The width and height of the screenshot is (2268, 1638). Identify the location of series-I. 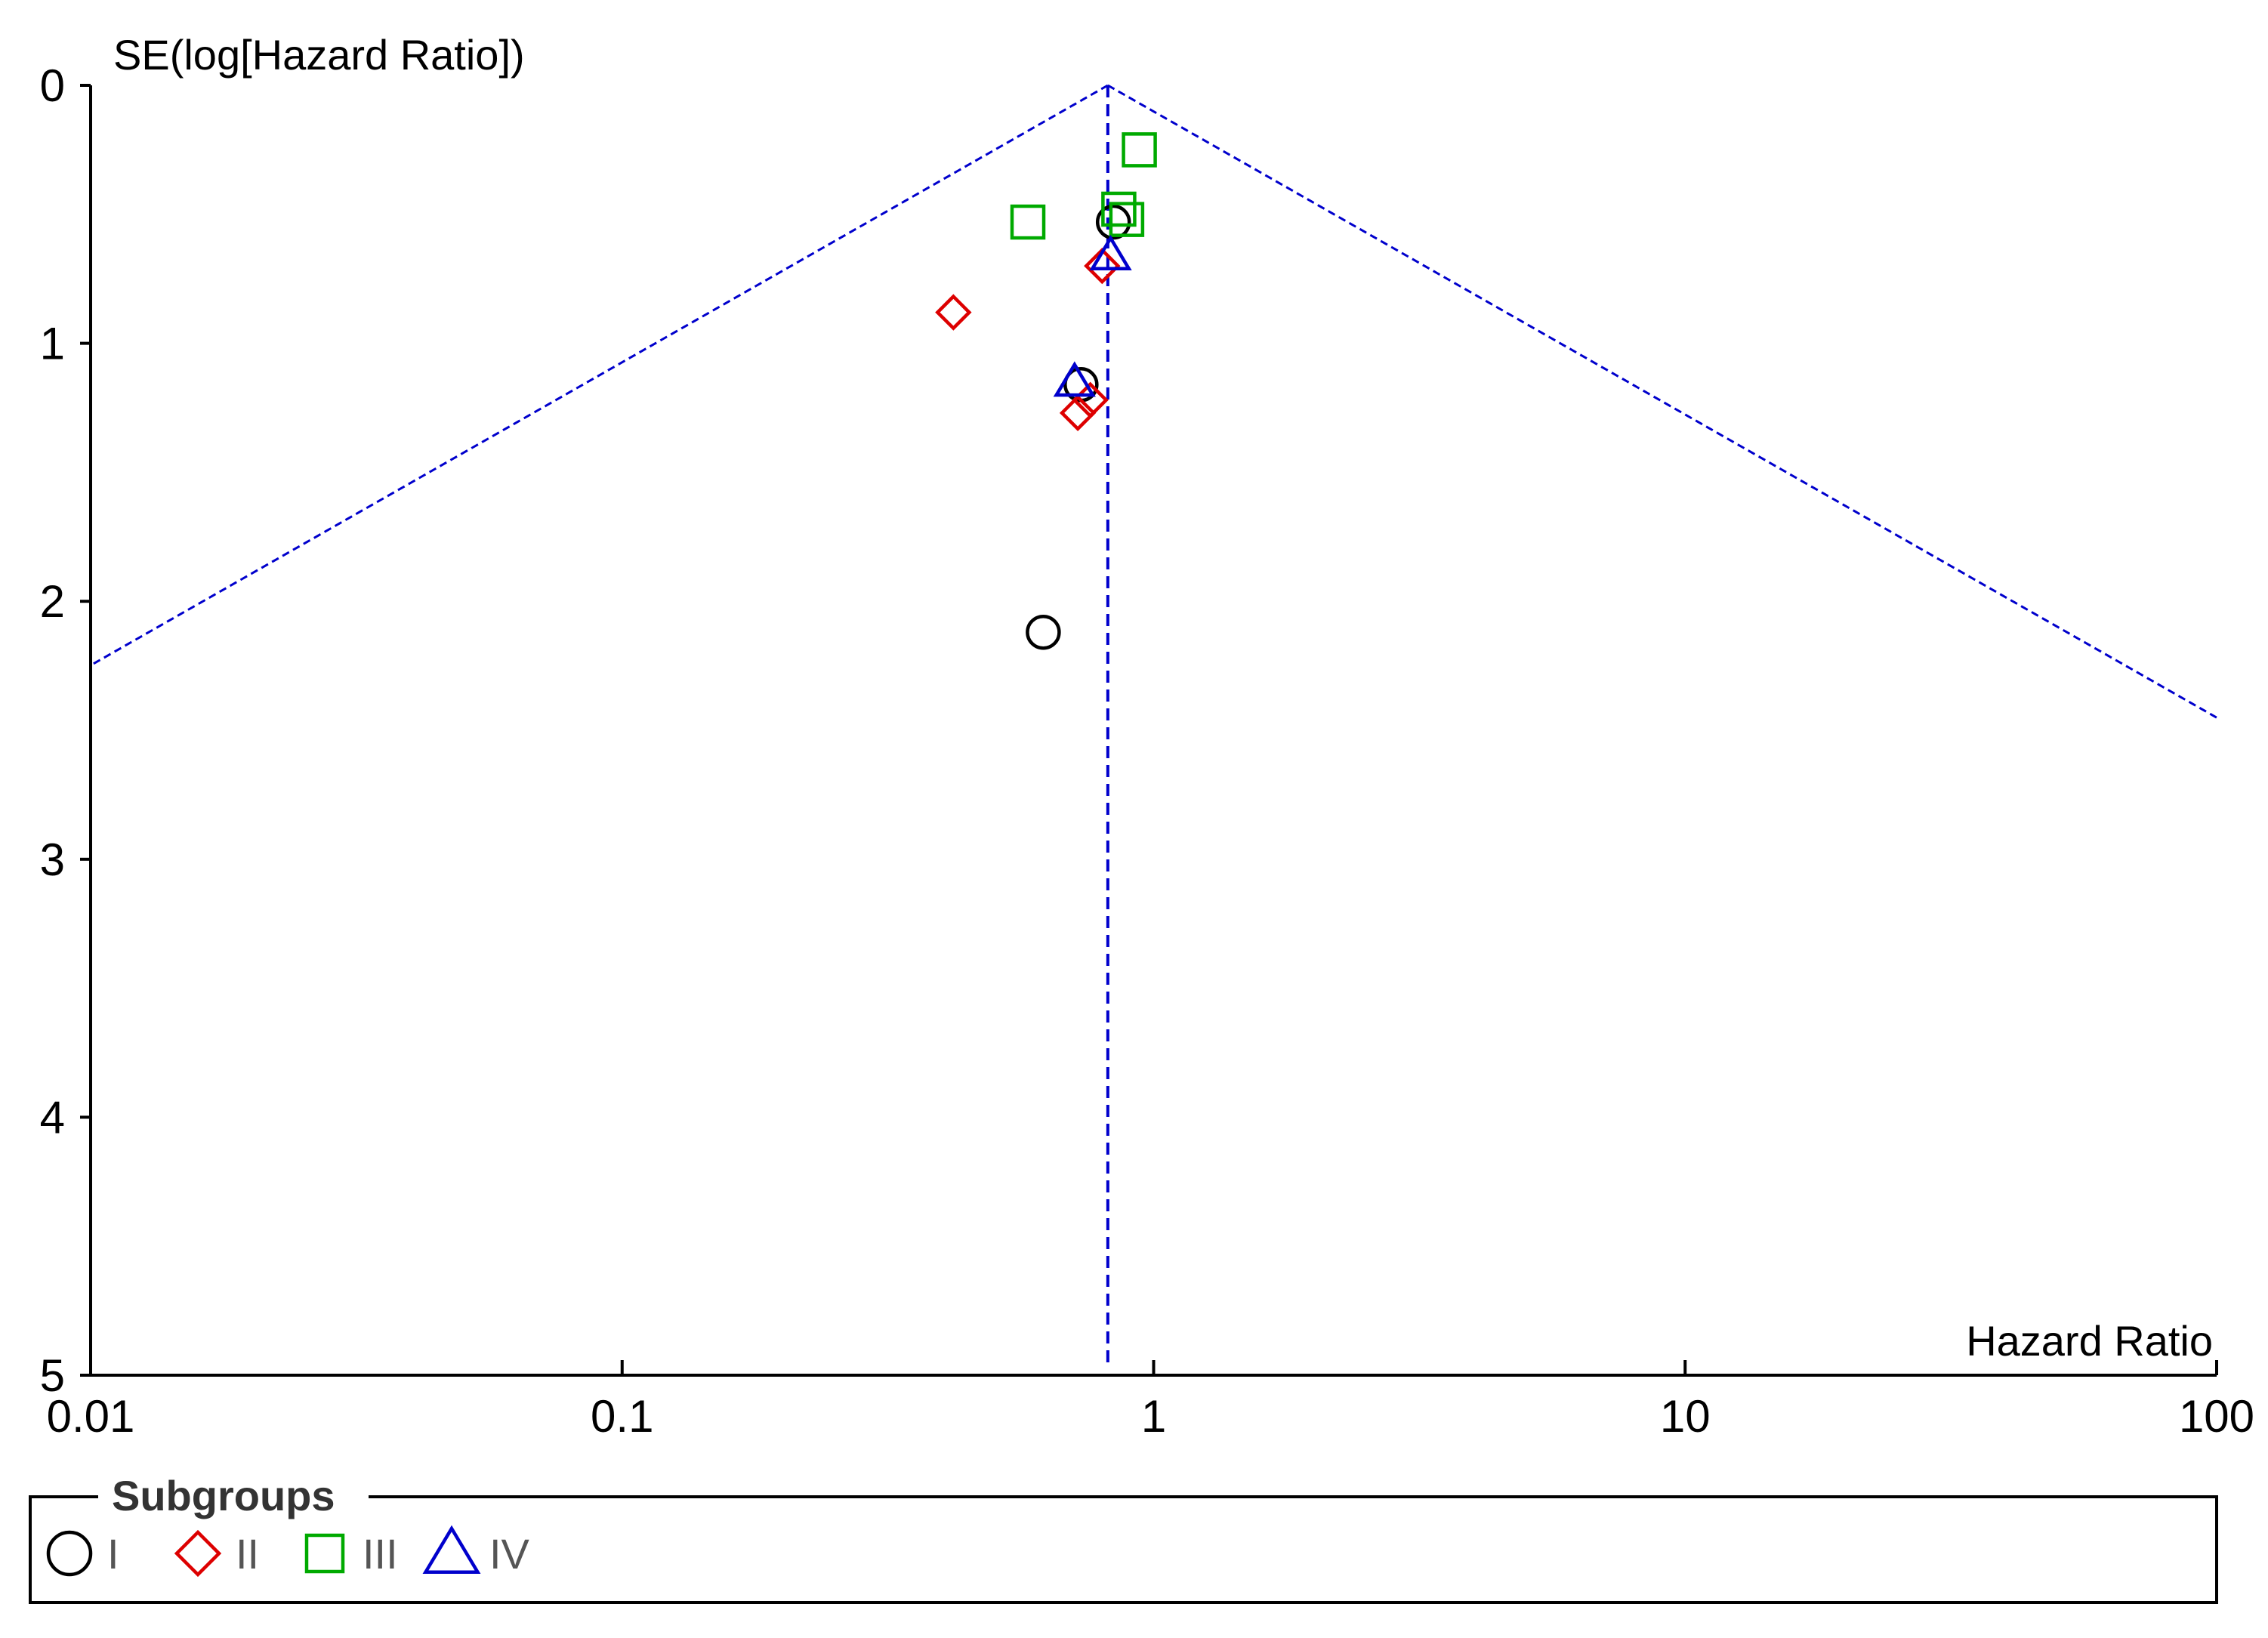
(1078, 427).